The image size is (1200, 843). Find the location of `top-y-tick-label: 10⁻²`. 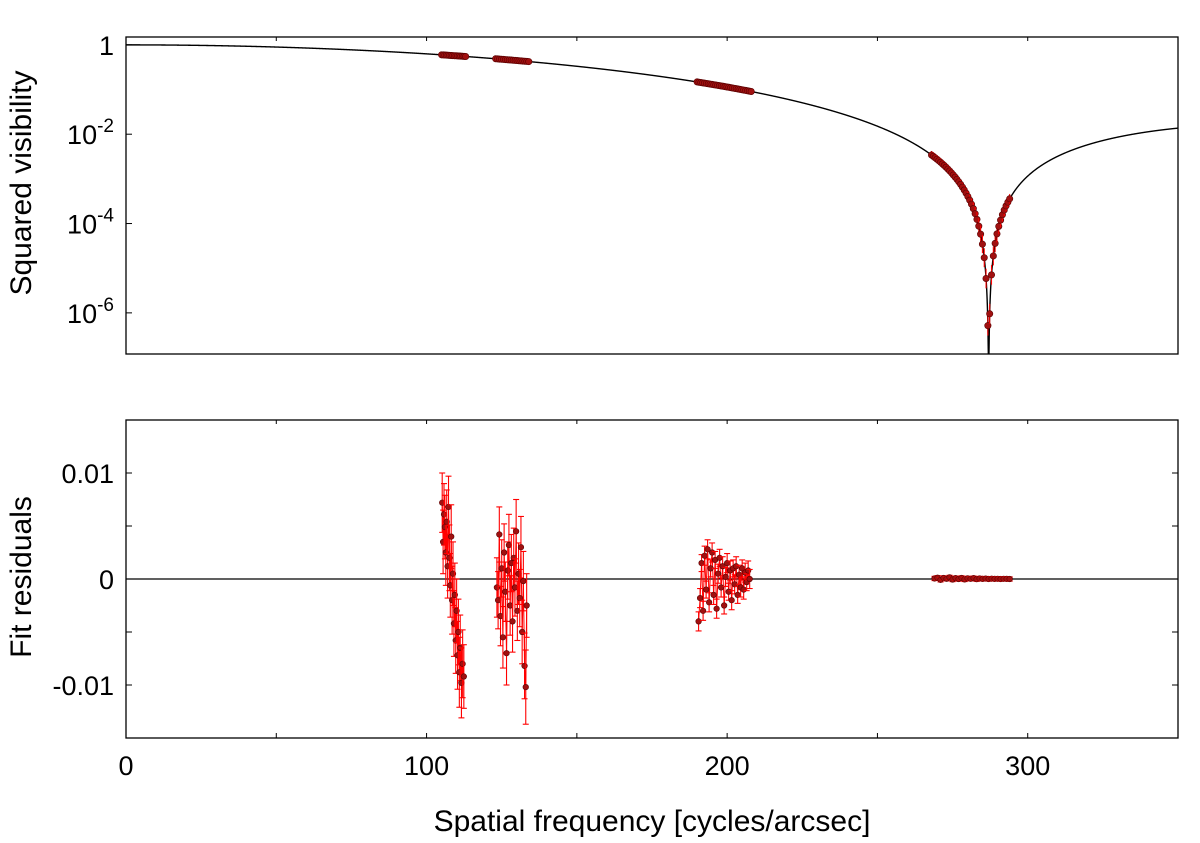

top-y-tick-label: 10⁻² is located at coordinates (90, 133).